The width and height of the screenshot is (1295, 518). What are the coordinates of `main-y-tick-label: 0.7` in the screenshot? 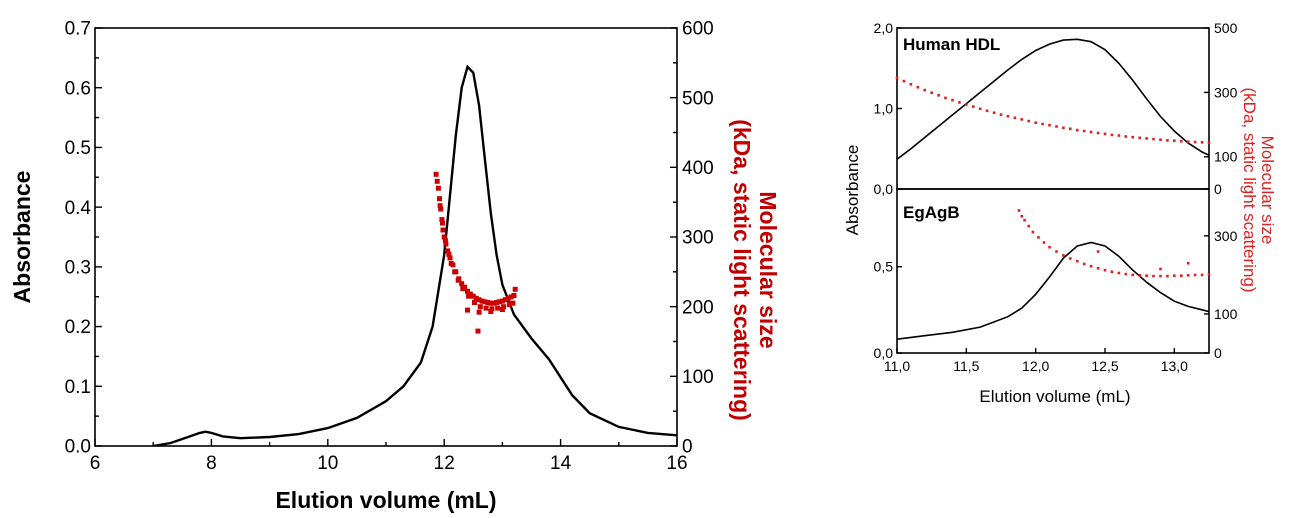 It's located at (78, 29).